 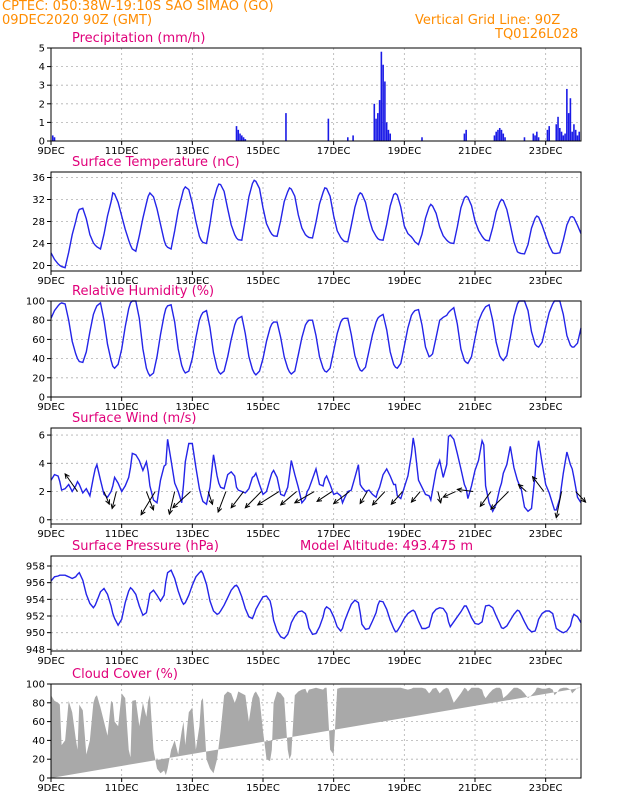 I want to click on pressure-ytick-label: 954, so click(x=35, y=600).